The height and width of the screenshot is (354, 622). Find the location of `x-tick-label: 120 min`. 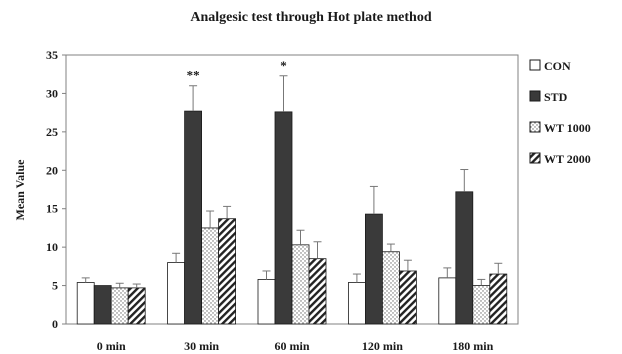

x-tick-label: 120 min is located at coordinates (382, 346).